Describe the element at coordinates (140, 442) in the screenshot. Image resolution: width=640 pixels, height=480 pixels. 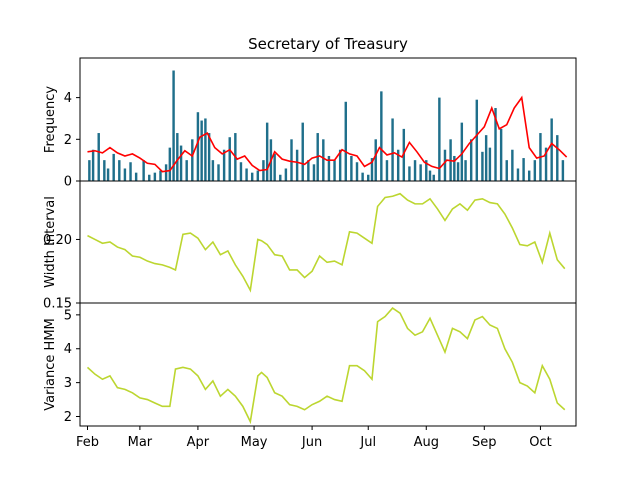
I see `x-tick-label: Mar` at that location.